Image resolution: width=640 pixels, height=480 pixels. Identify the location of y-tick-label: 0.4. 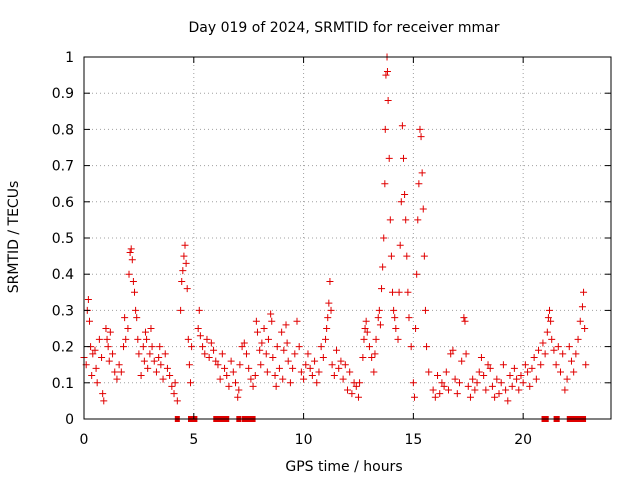
(63, 275).